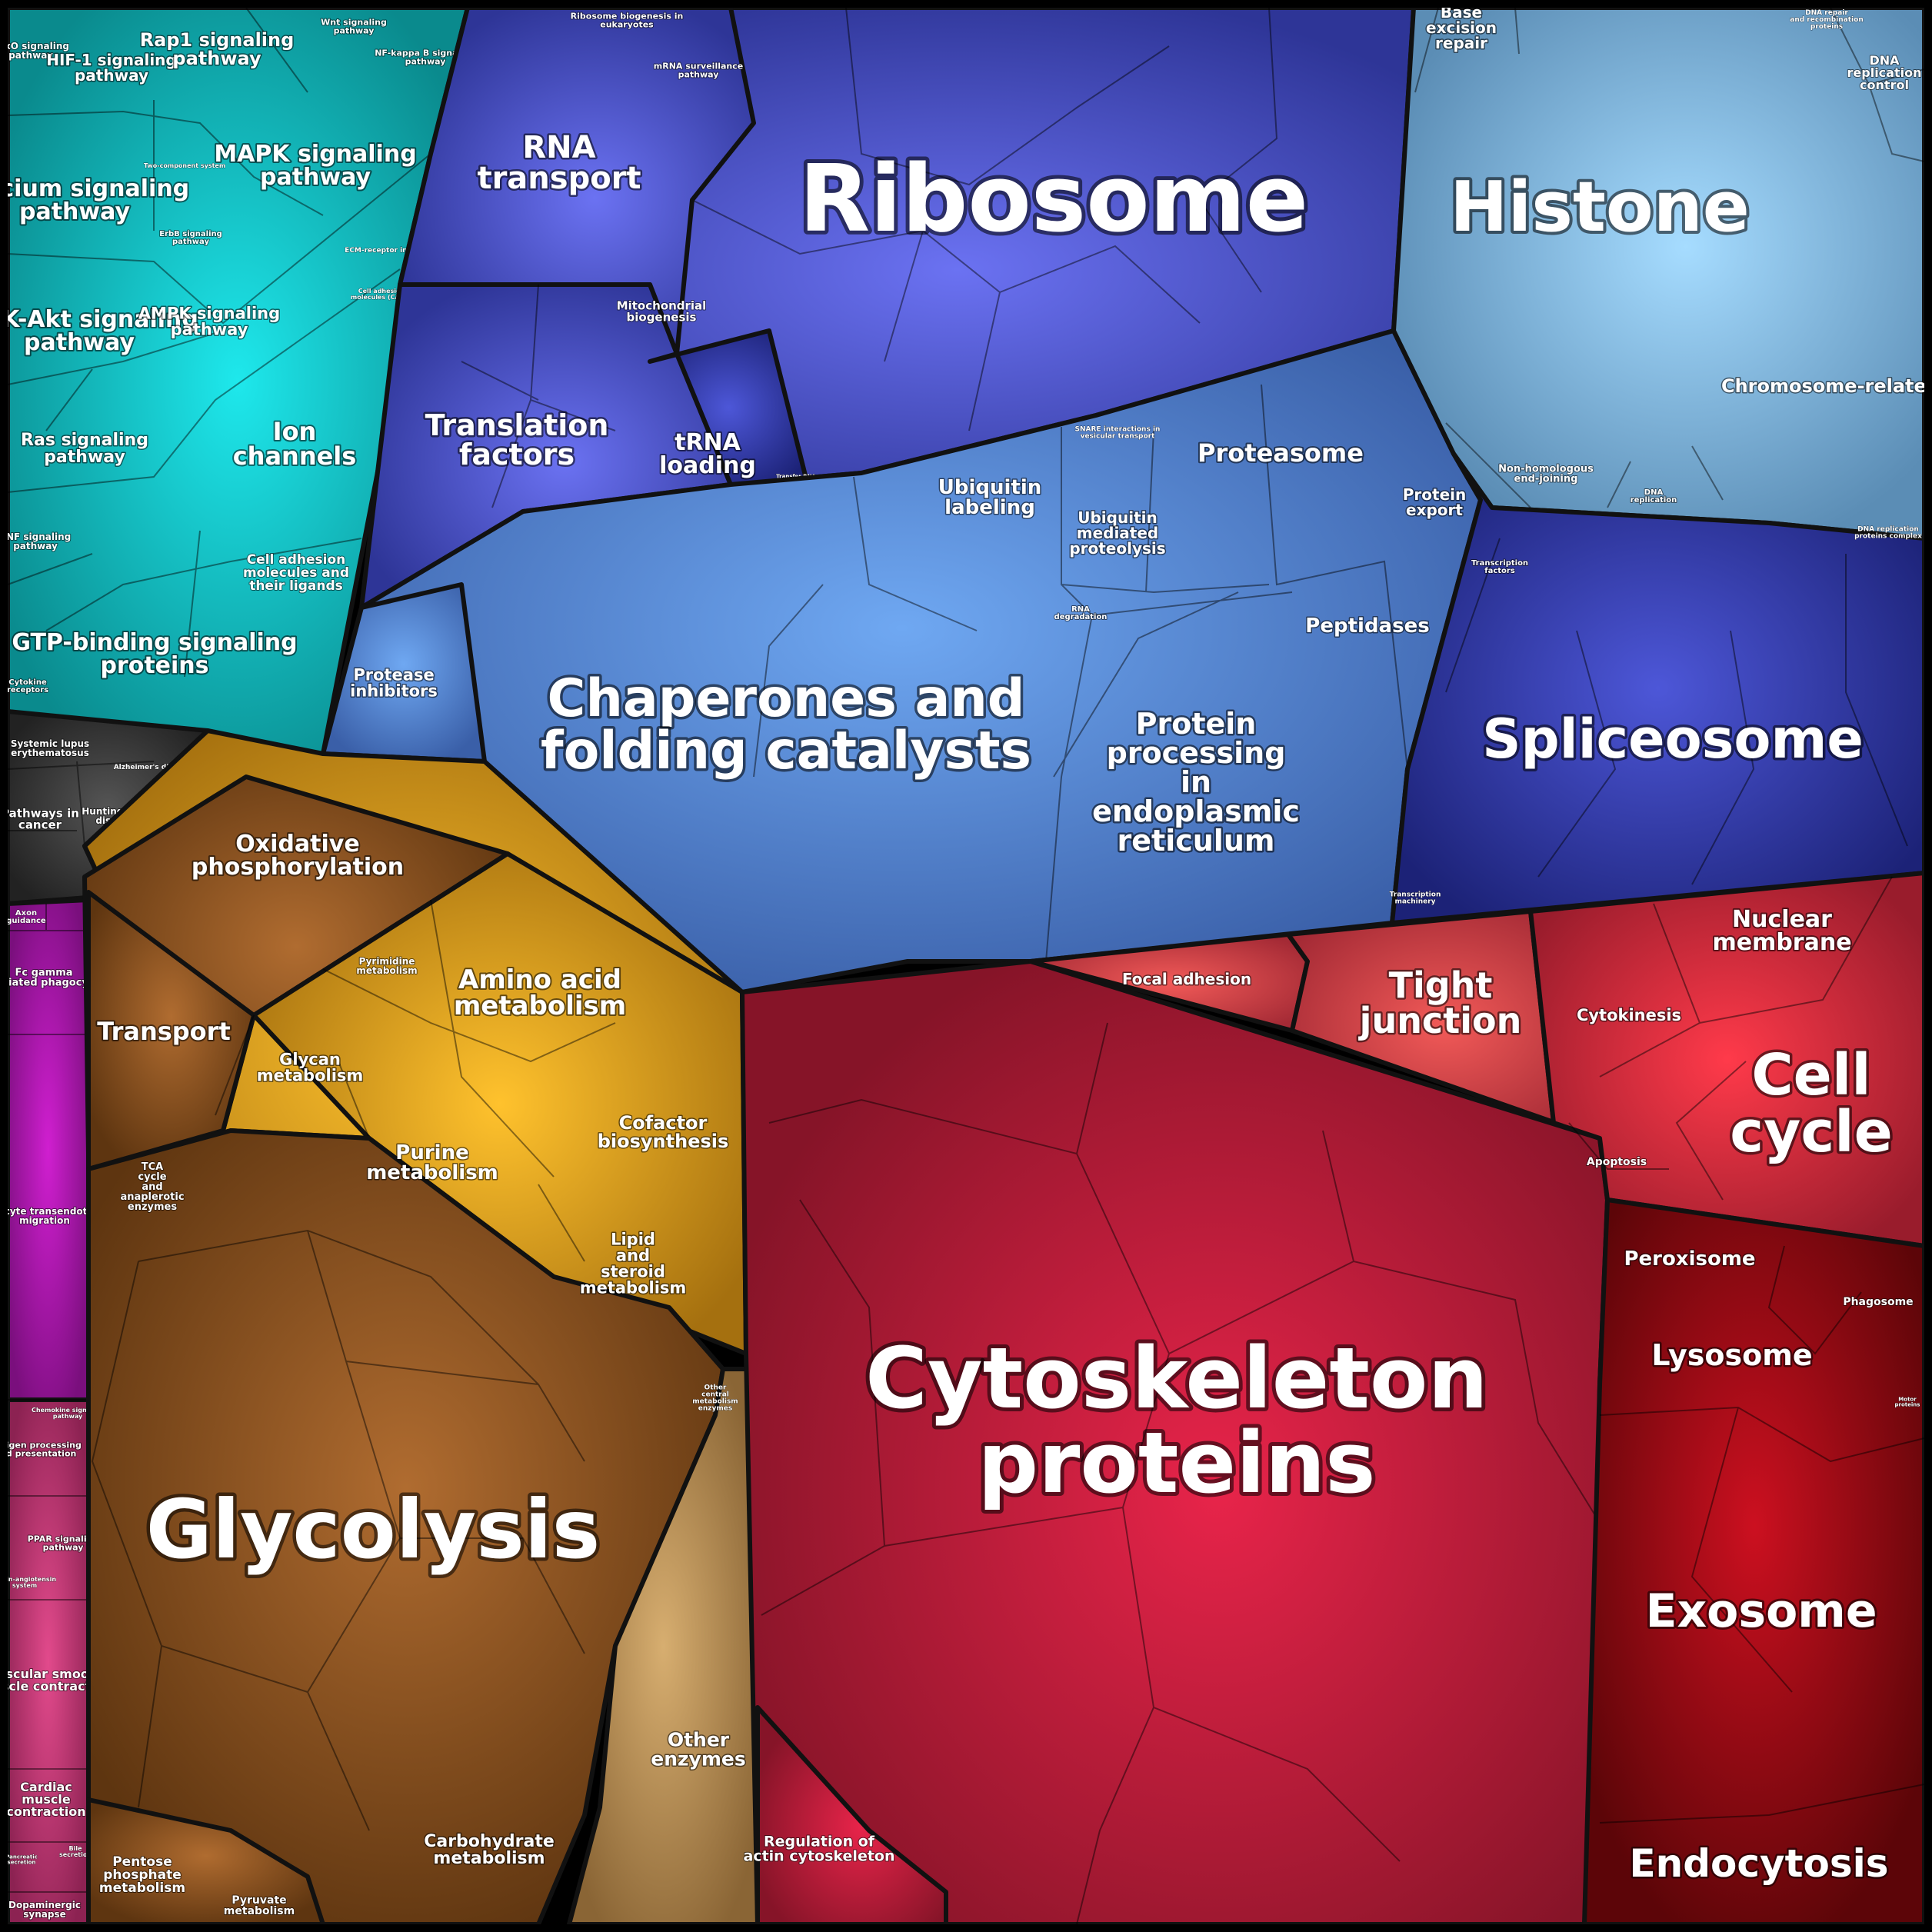  I want to click on label-ras: Ras signaling pathway, so click(84, 449).